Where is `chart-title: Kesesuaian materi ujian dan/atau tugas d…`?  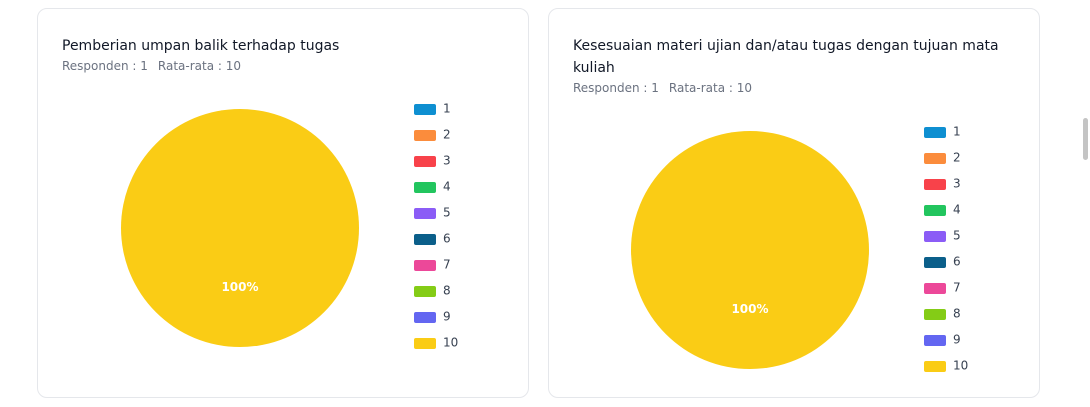
chart-title: Kesesuaian materi ujian dan/atau tugas d… is located at coordinates (786, 57).